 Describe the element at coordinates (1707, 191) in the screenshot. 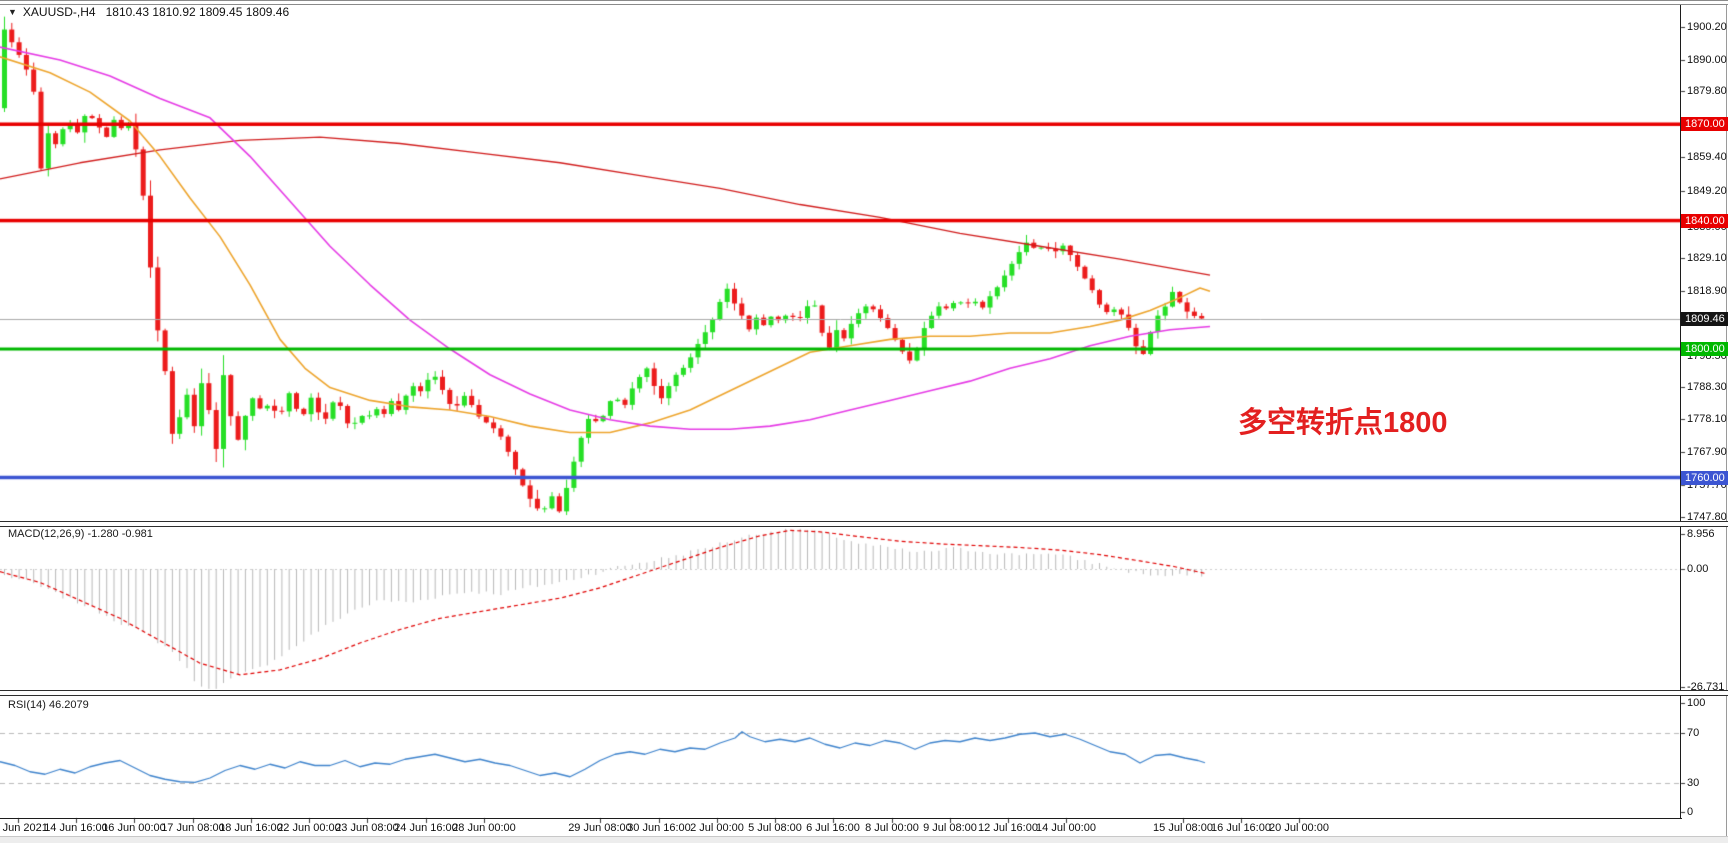

I see `price-axis-tick: 1849.20` at that location.